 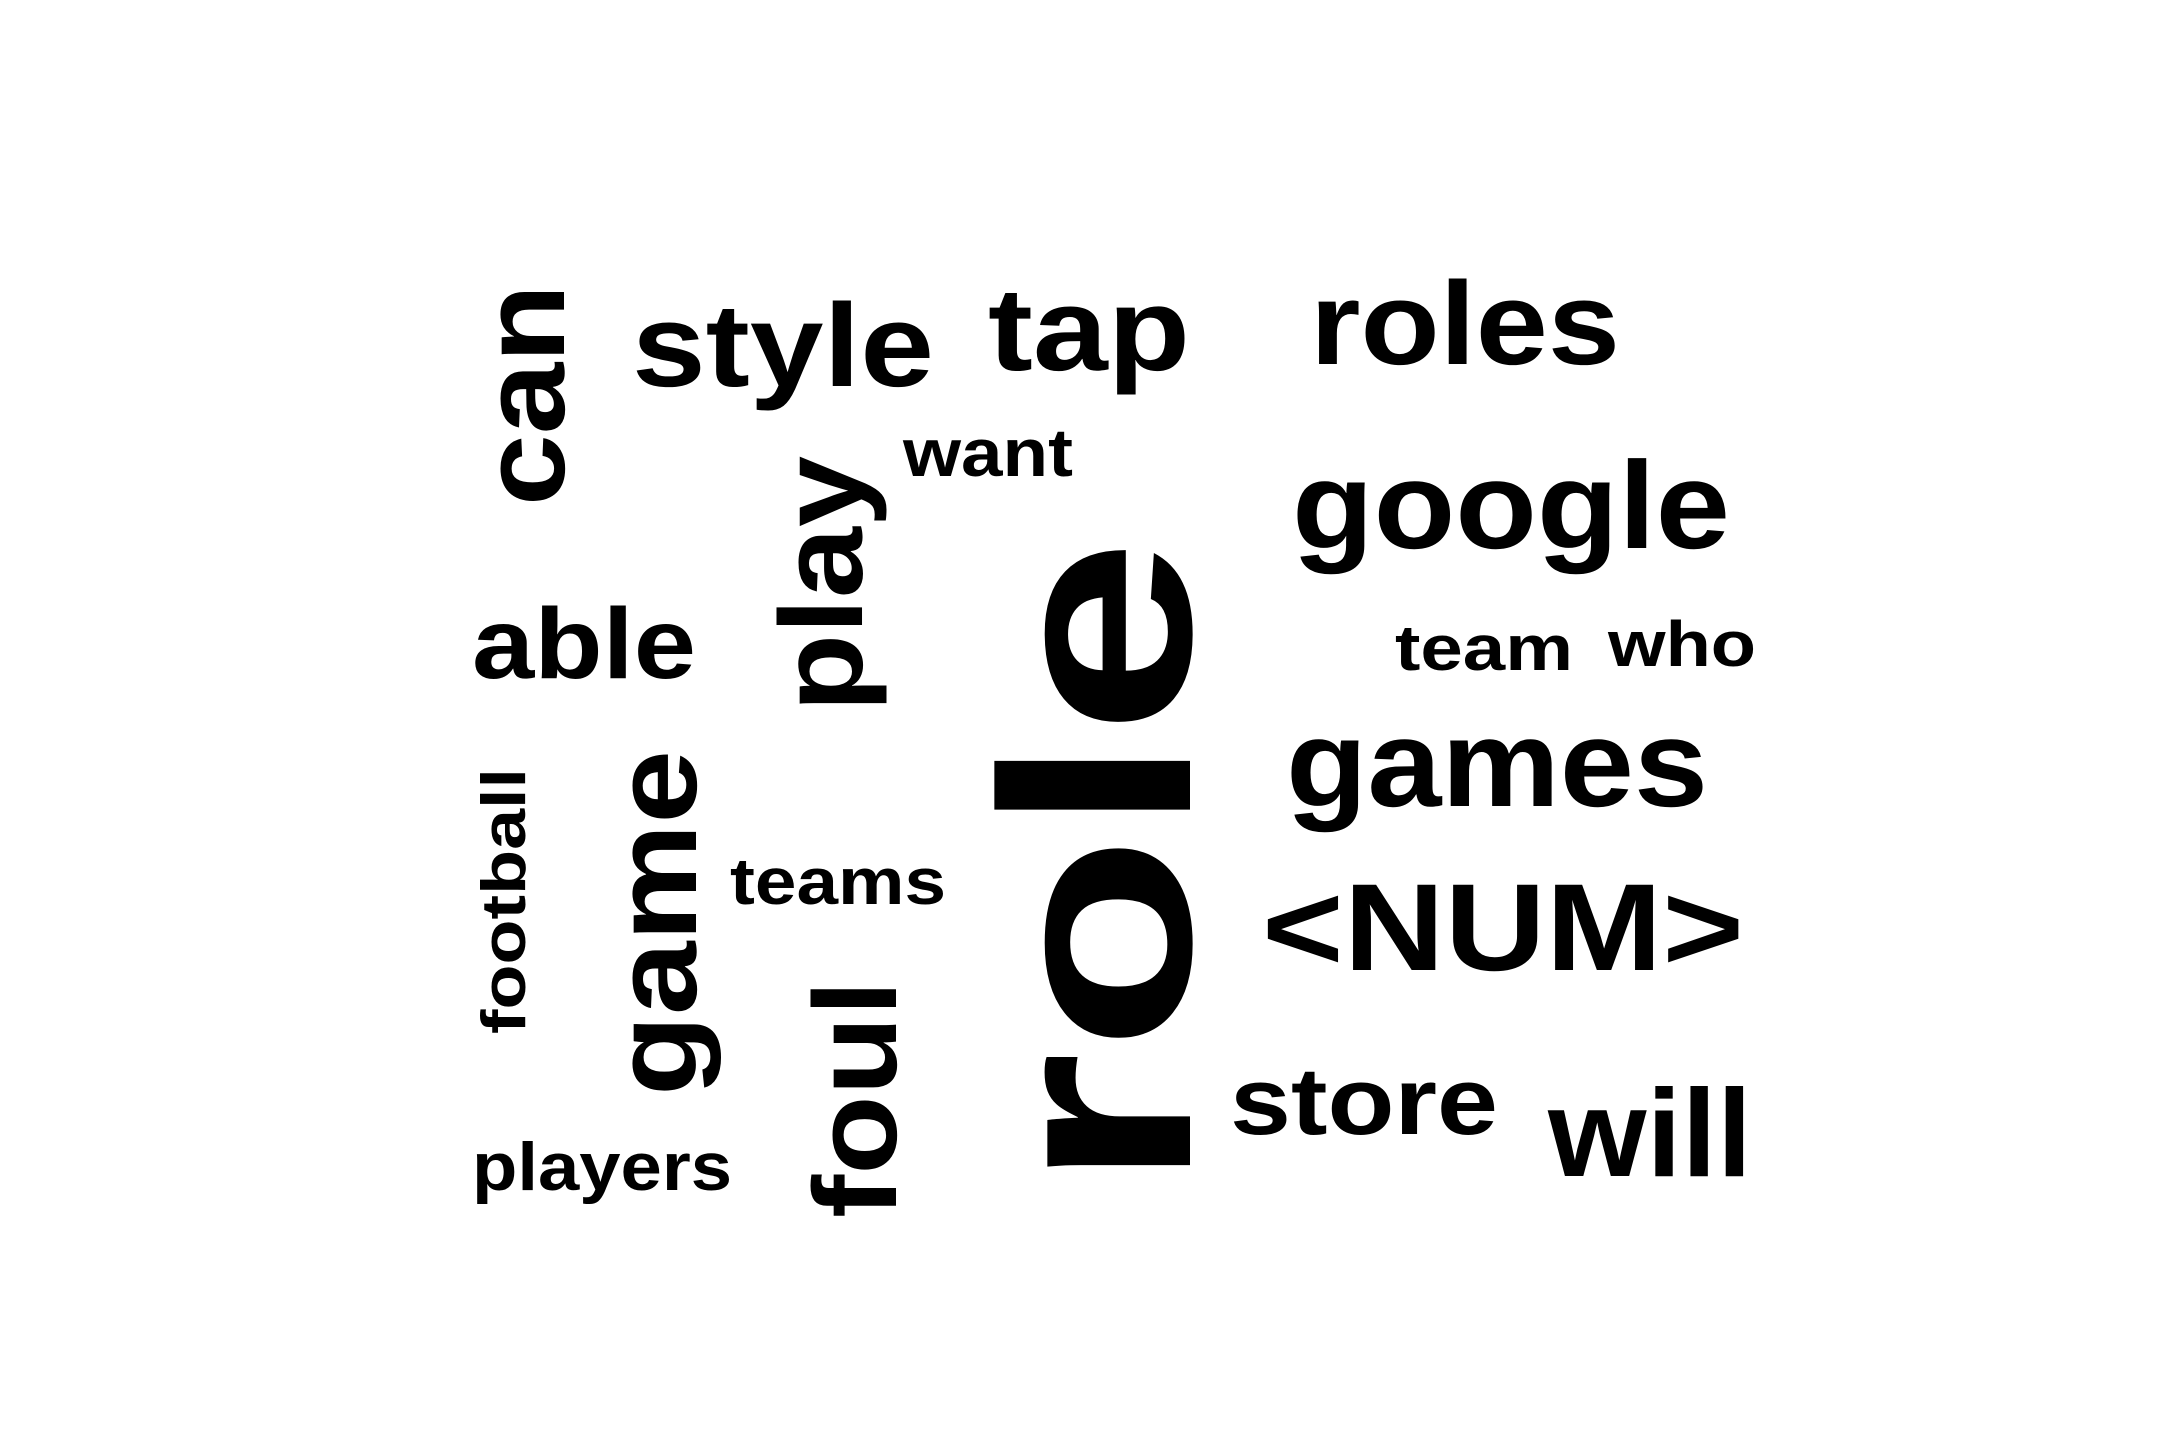 What do you see at coordinates (822, 584) in the screenshot?
I see `word-play: play` at bounding box center [822, 584].